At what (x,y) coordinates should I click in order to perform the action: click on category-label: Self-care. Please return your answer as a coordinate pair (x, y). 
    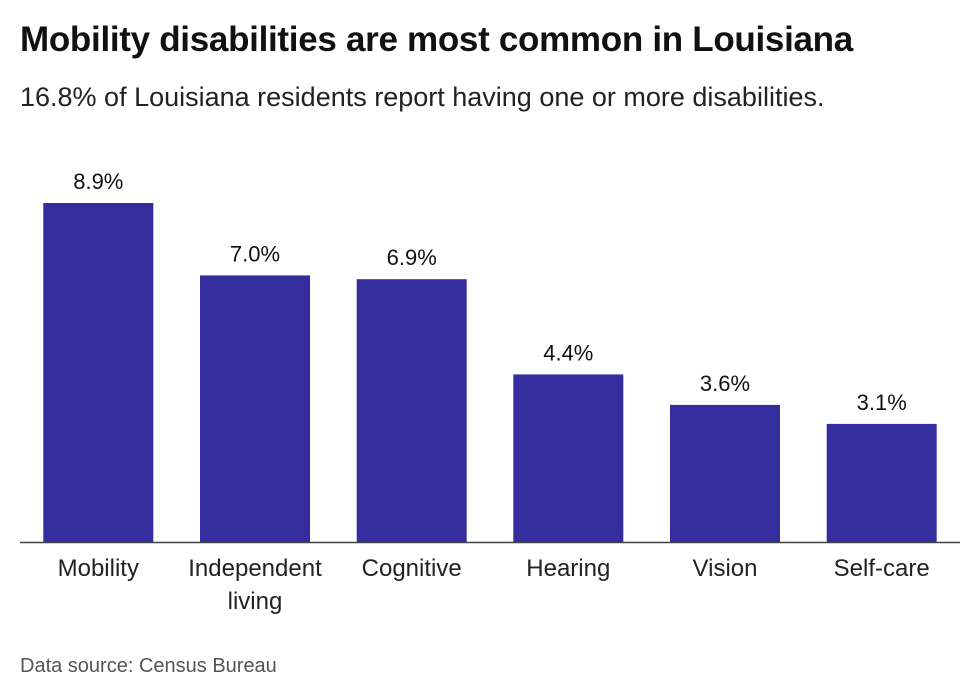
    Looking at the image, I should click on (882, 568).